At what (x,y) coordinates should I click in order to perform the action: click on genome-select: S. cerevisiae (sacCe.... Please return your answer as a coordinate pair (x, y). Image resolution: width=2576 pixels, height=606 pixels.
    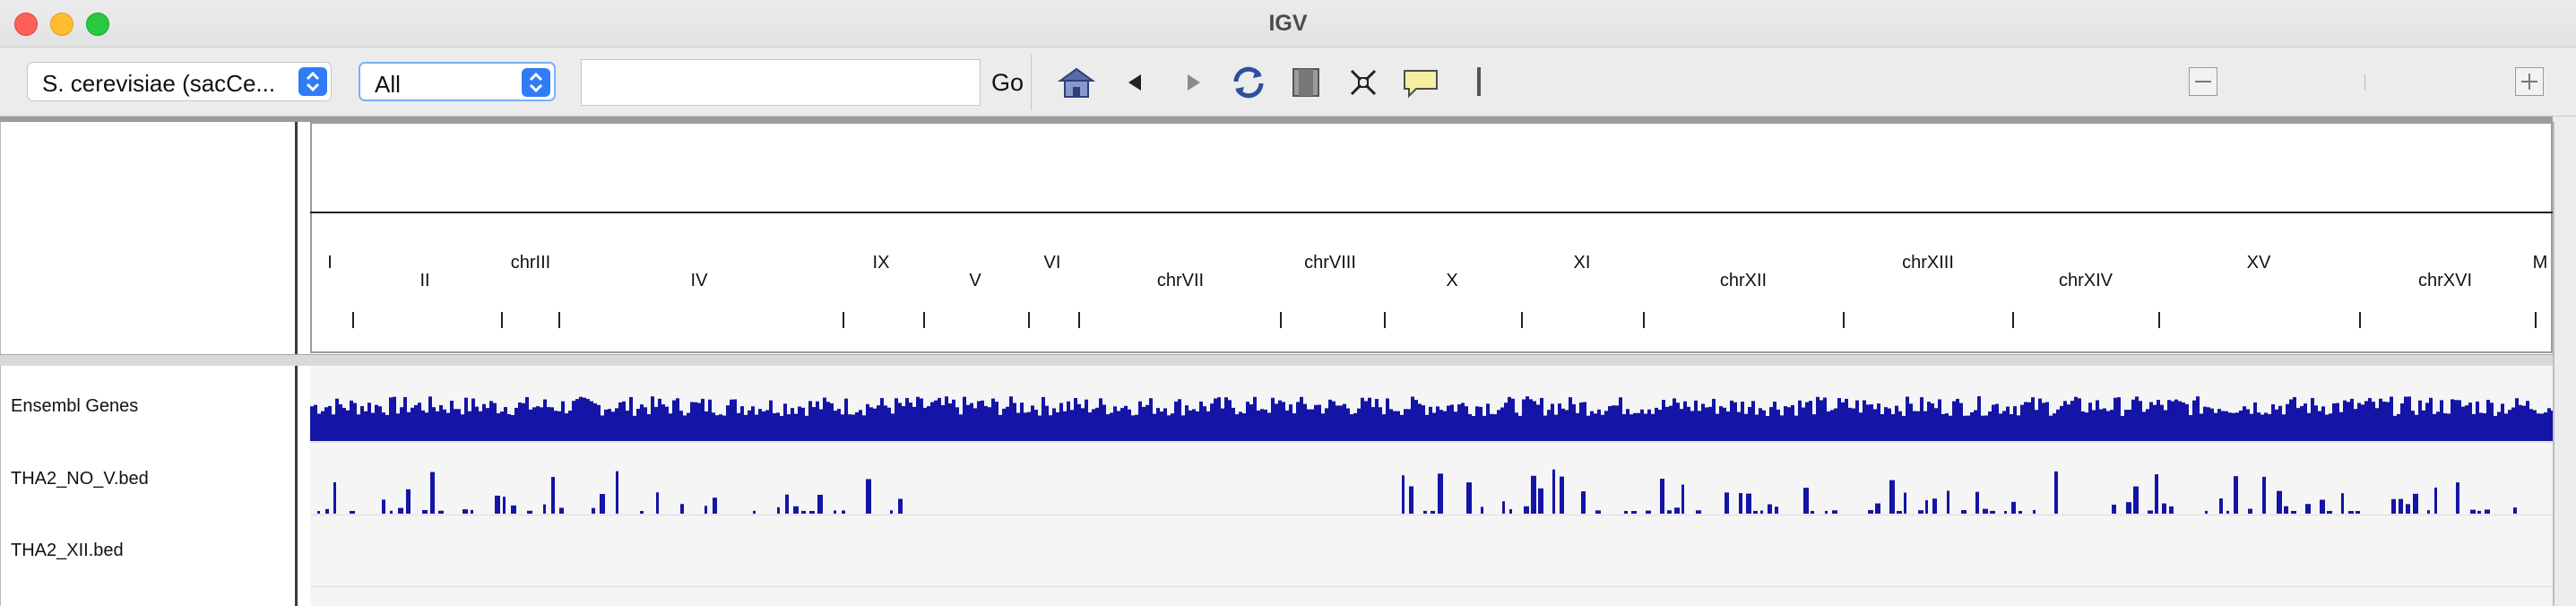
    Looking at the image, I should click on (179, 81).